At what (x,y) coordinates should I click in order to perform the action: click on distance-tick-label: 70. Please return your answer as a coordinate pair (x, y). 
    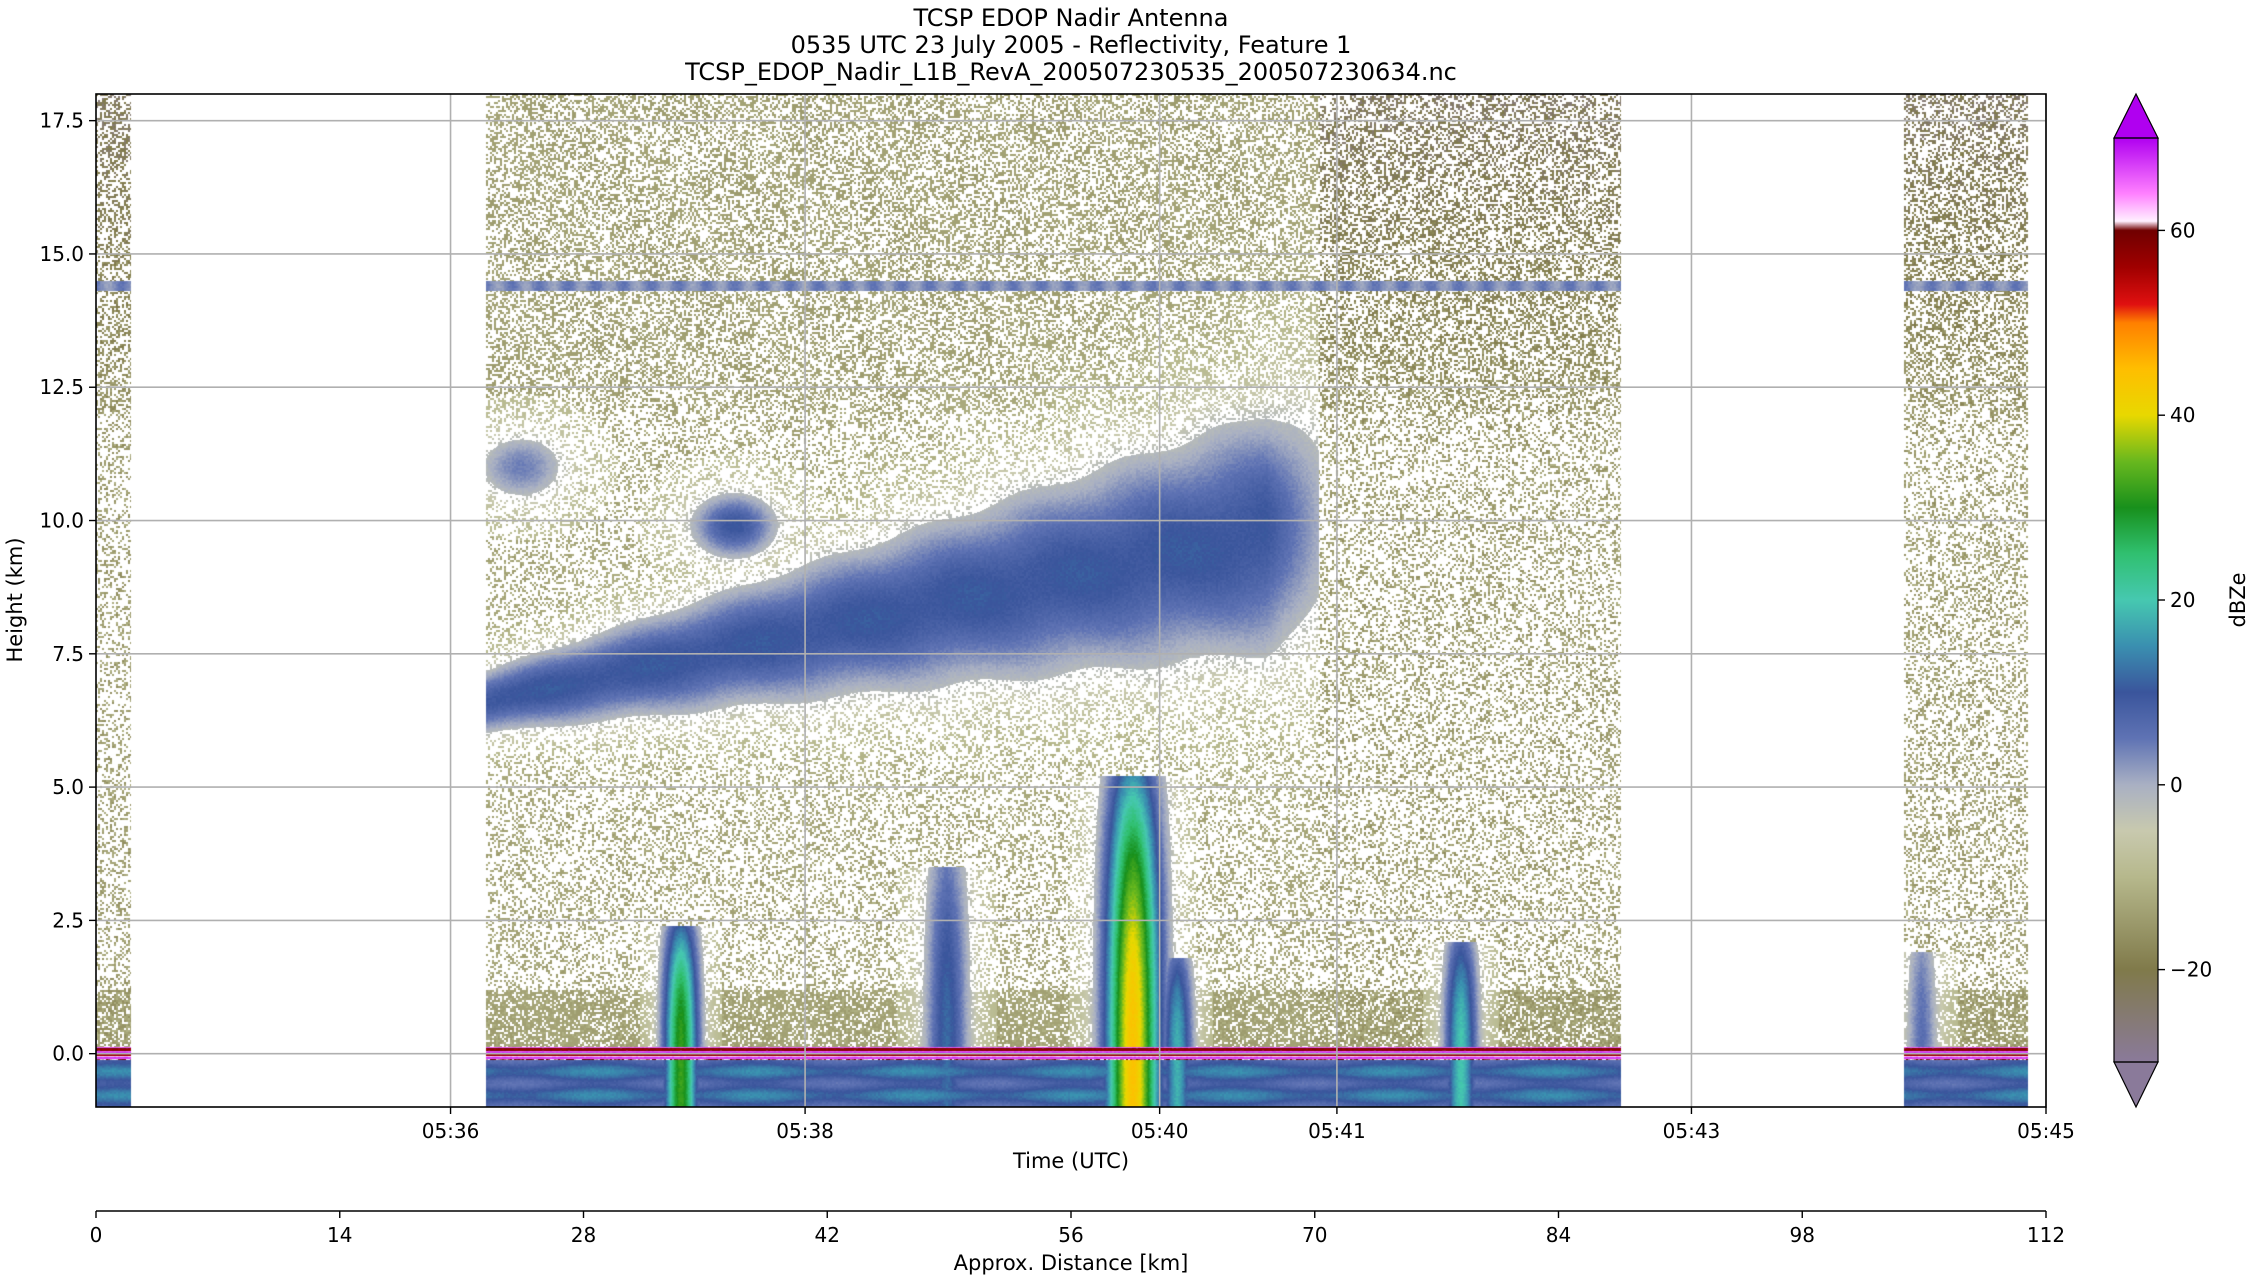
    Looking at the image, I should click on (1314, 1235).